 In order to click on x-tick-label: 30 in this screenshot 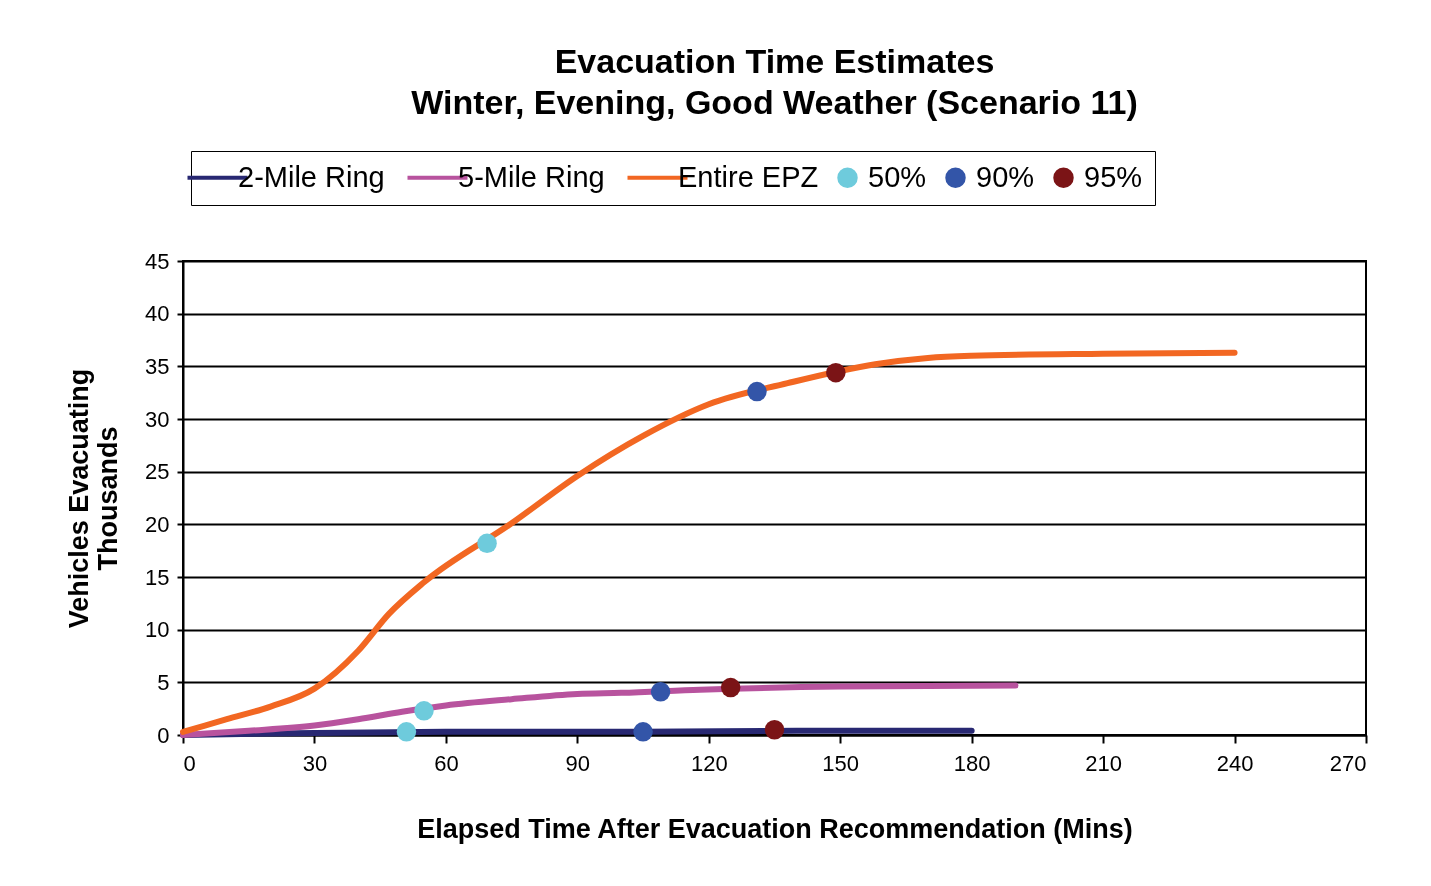, I will do `click(315, 763)`.